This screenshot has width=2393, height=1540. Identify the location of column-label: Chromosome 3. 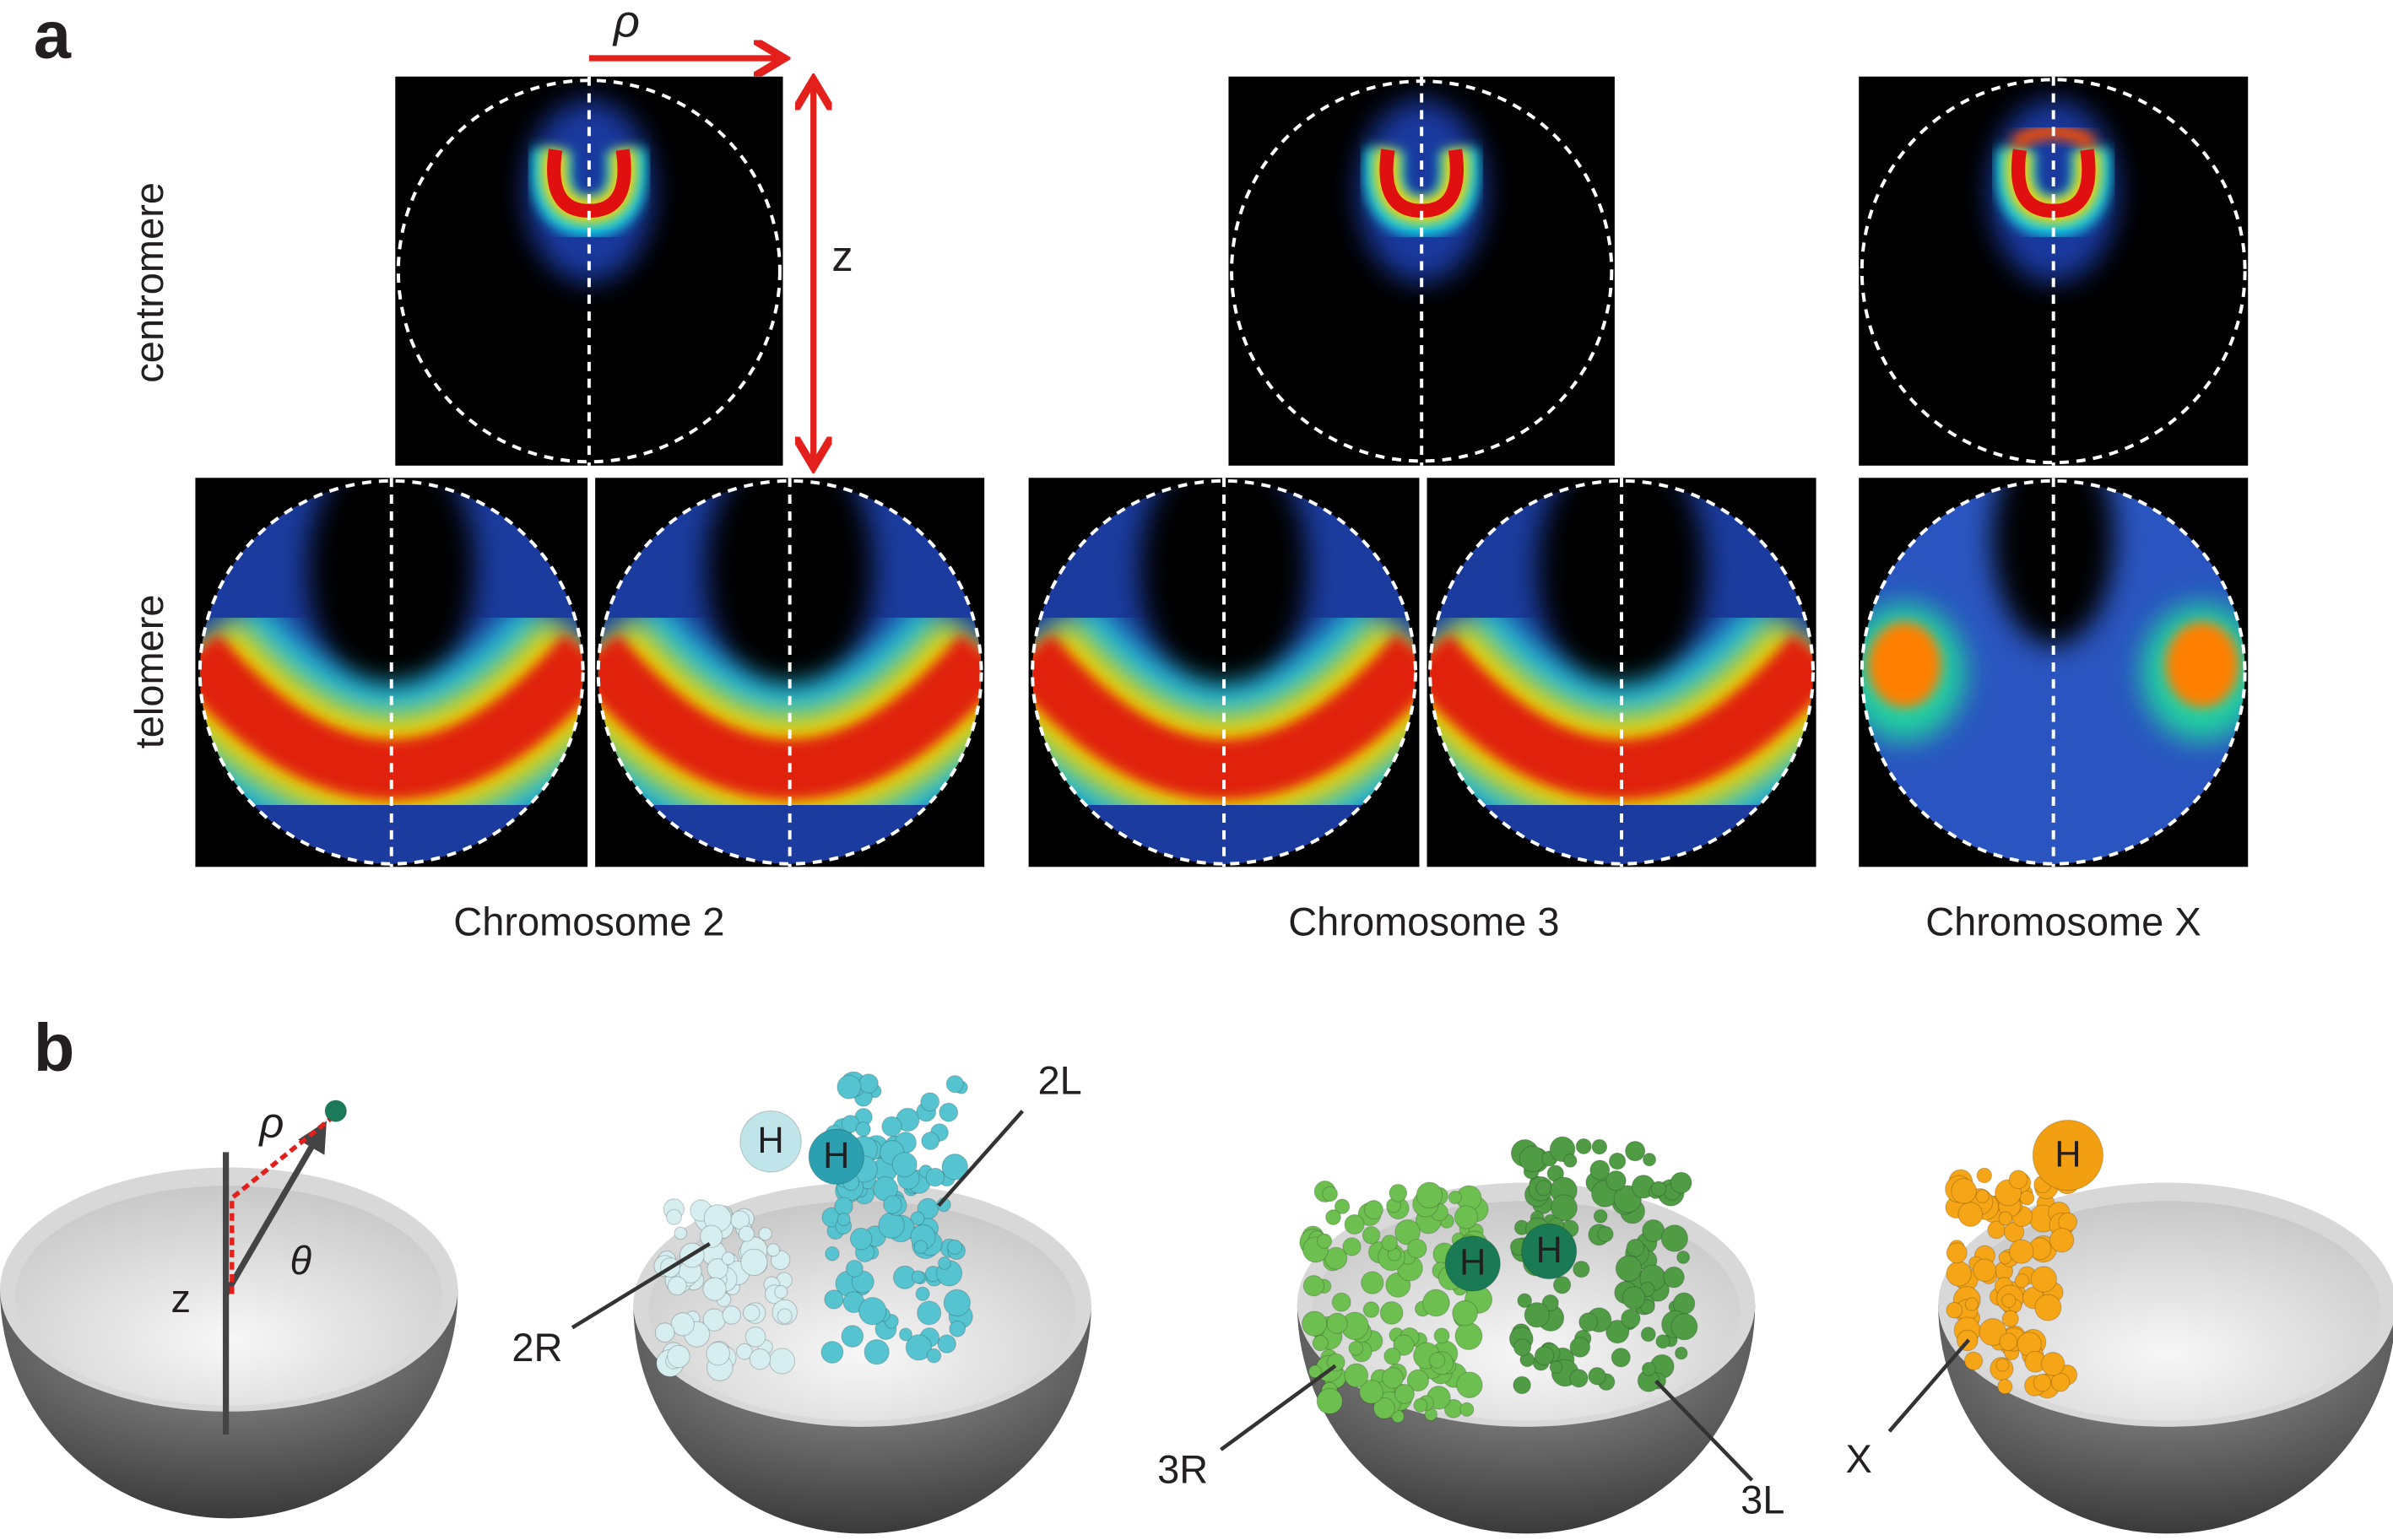
(1423, 921).